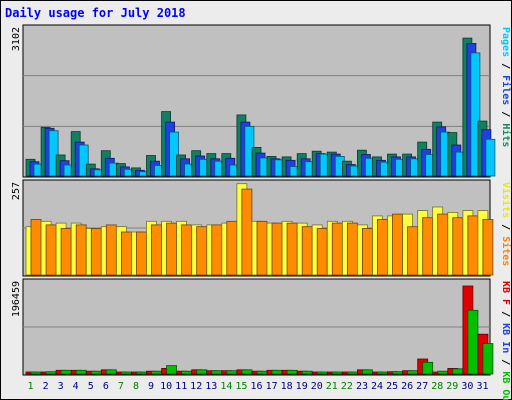 This screenshot has width=512, height=400. I want to click on x-tick-label-day-10: 10, so click(166, 386).